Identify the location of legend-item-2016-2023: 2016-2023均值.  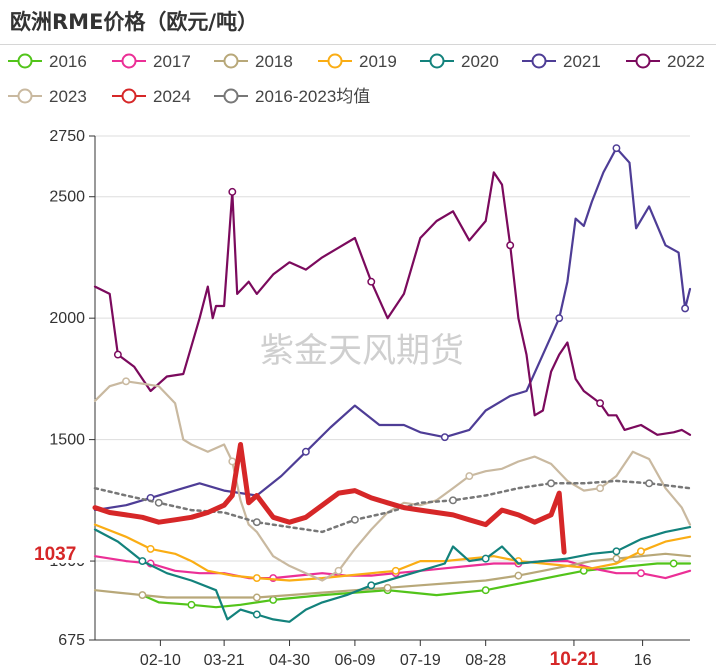
(292, 96).